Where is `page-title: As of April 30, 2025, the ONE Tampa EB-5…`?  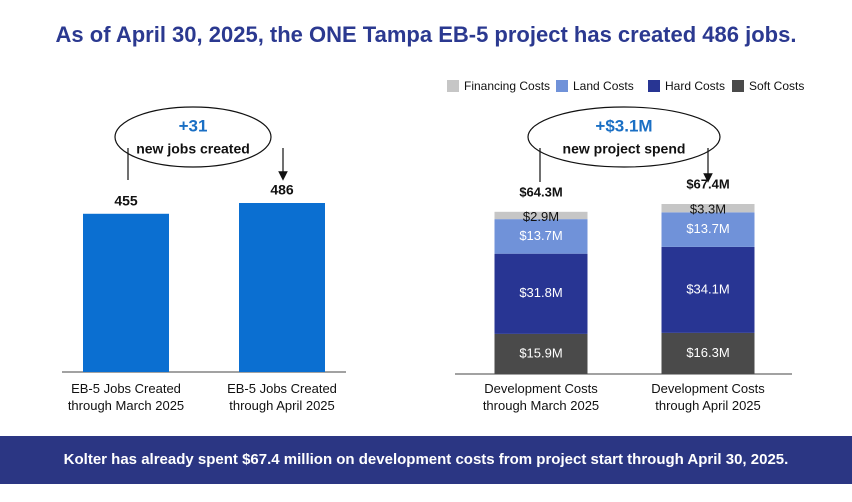
page-title: As of April 30, 2025, the ONE Tampa EB-5… is located at coordinates (426, 34).